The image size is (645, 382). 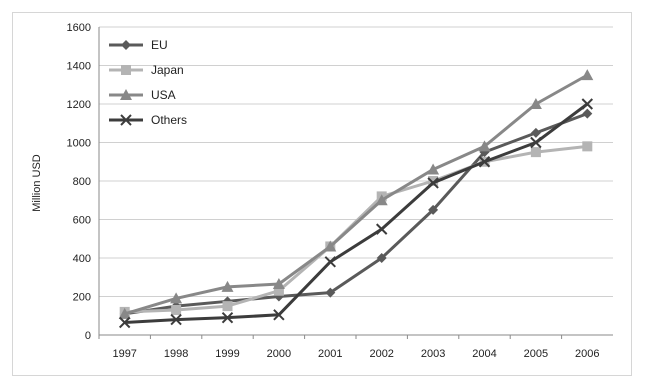 What do you see at coordinates (227, 354) in the screenshot?
I see `x-tick-label: 1999` at bounding box center [227, 354].